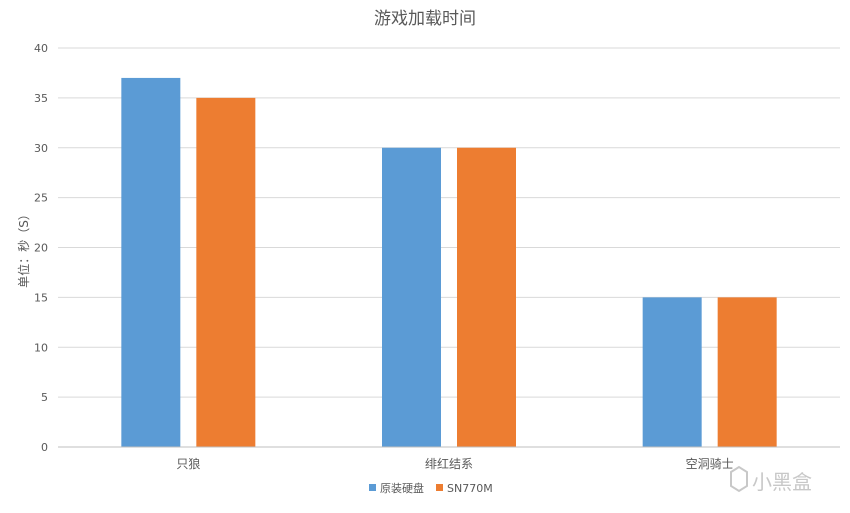  What do you see at coordinates (44, 397) in the screenshot?
I see `y-tick-label: 5` at bounding box center [44, 397].